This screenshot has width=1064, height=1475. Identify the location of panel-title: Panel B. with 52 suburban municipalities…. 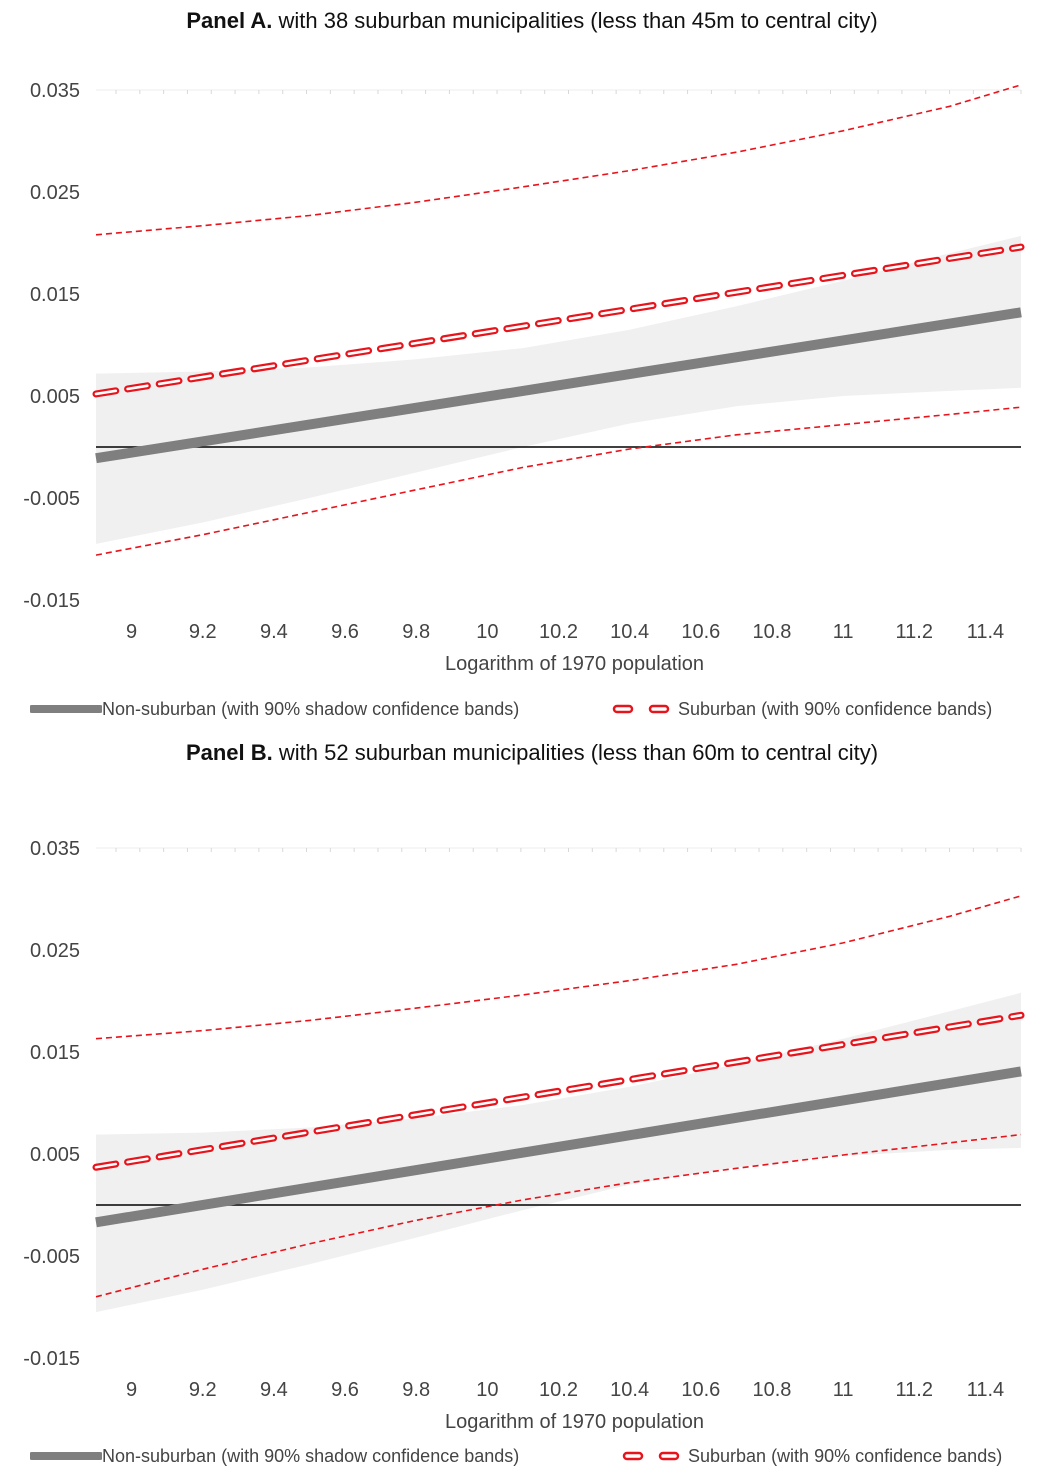
(532, 753).